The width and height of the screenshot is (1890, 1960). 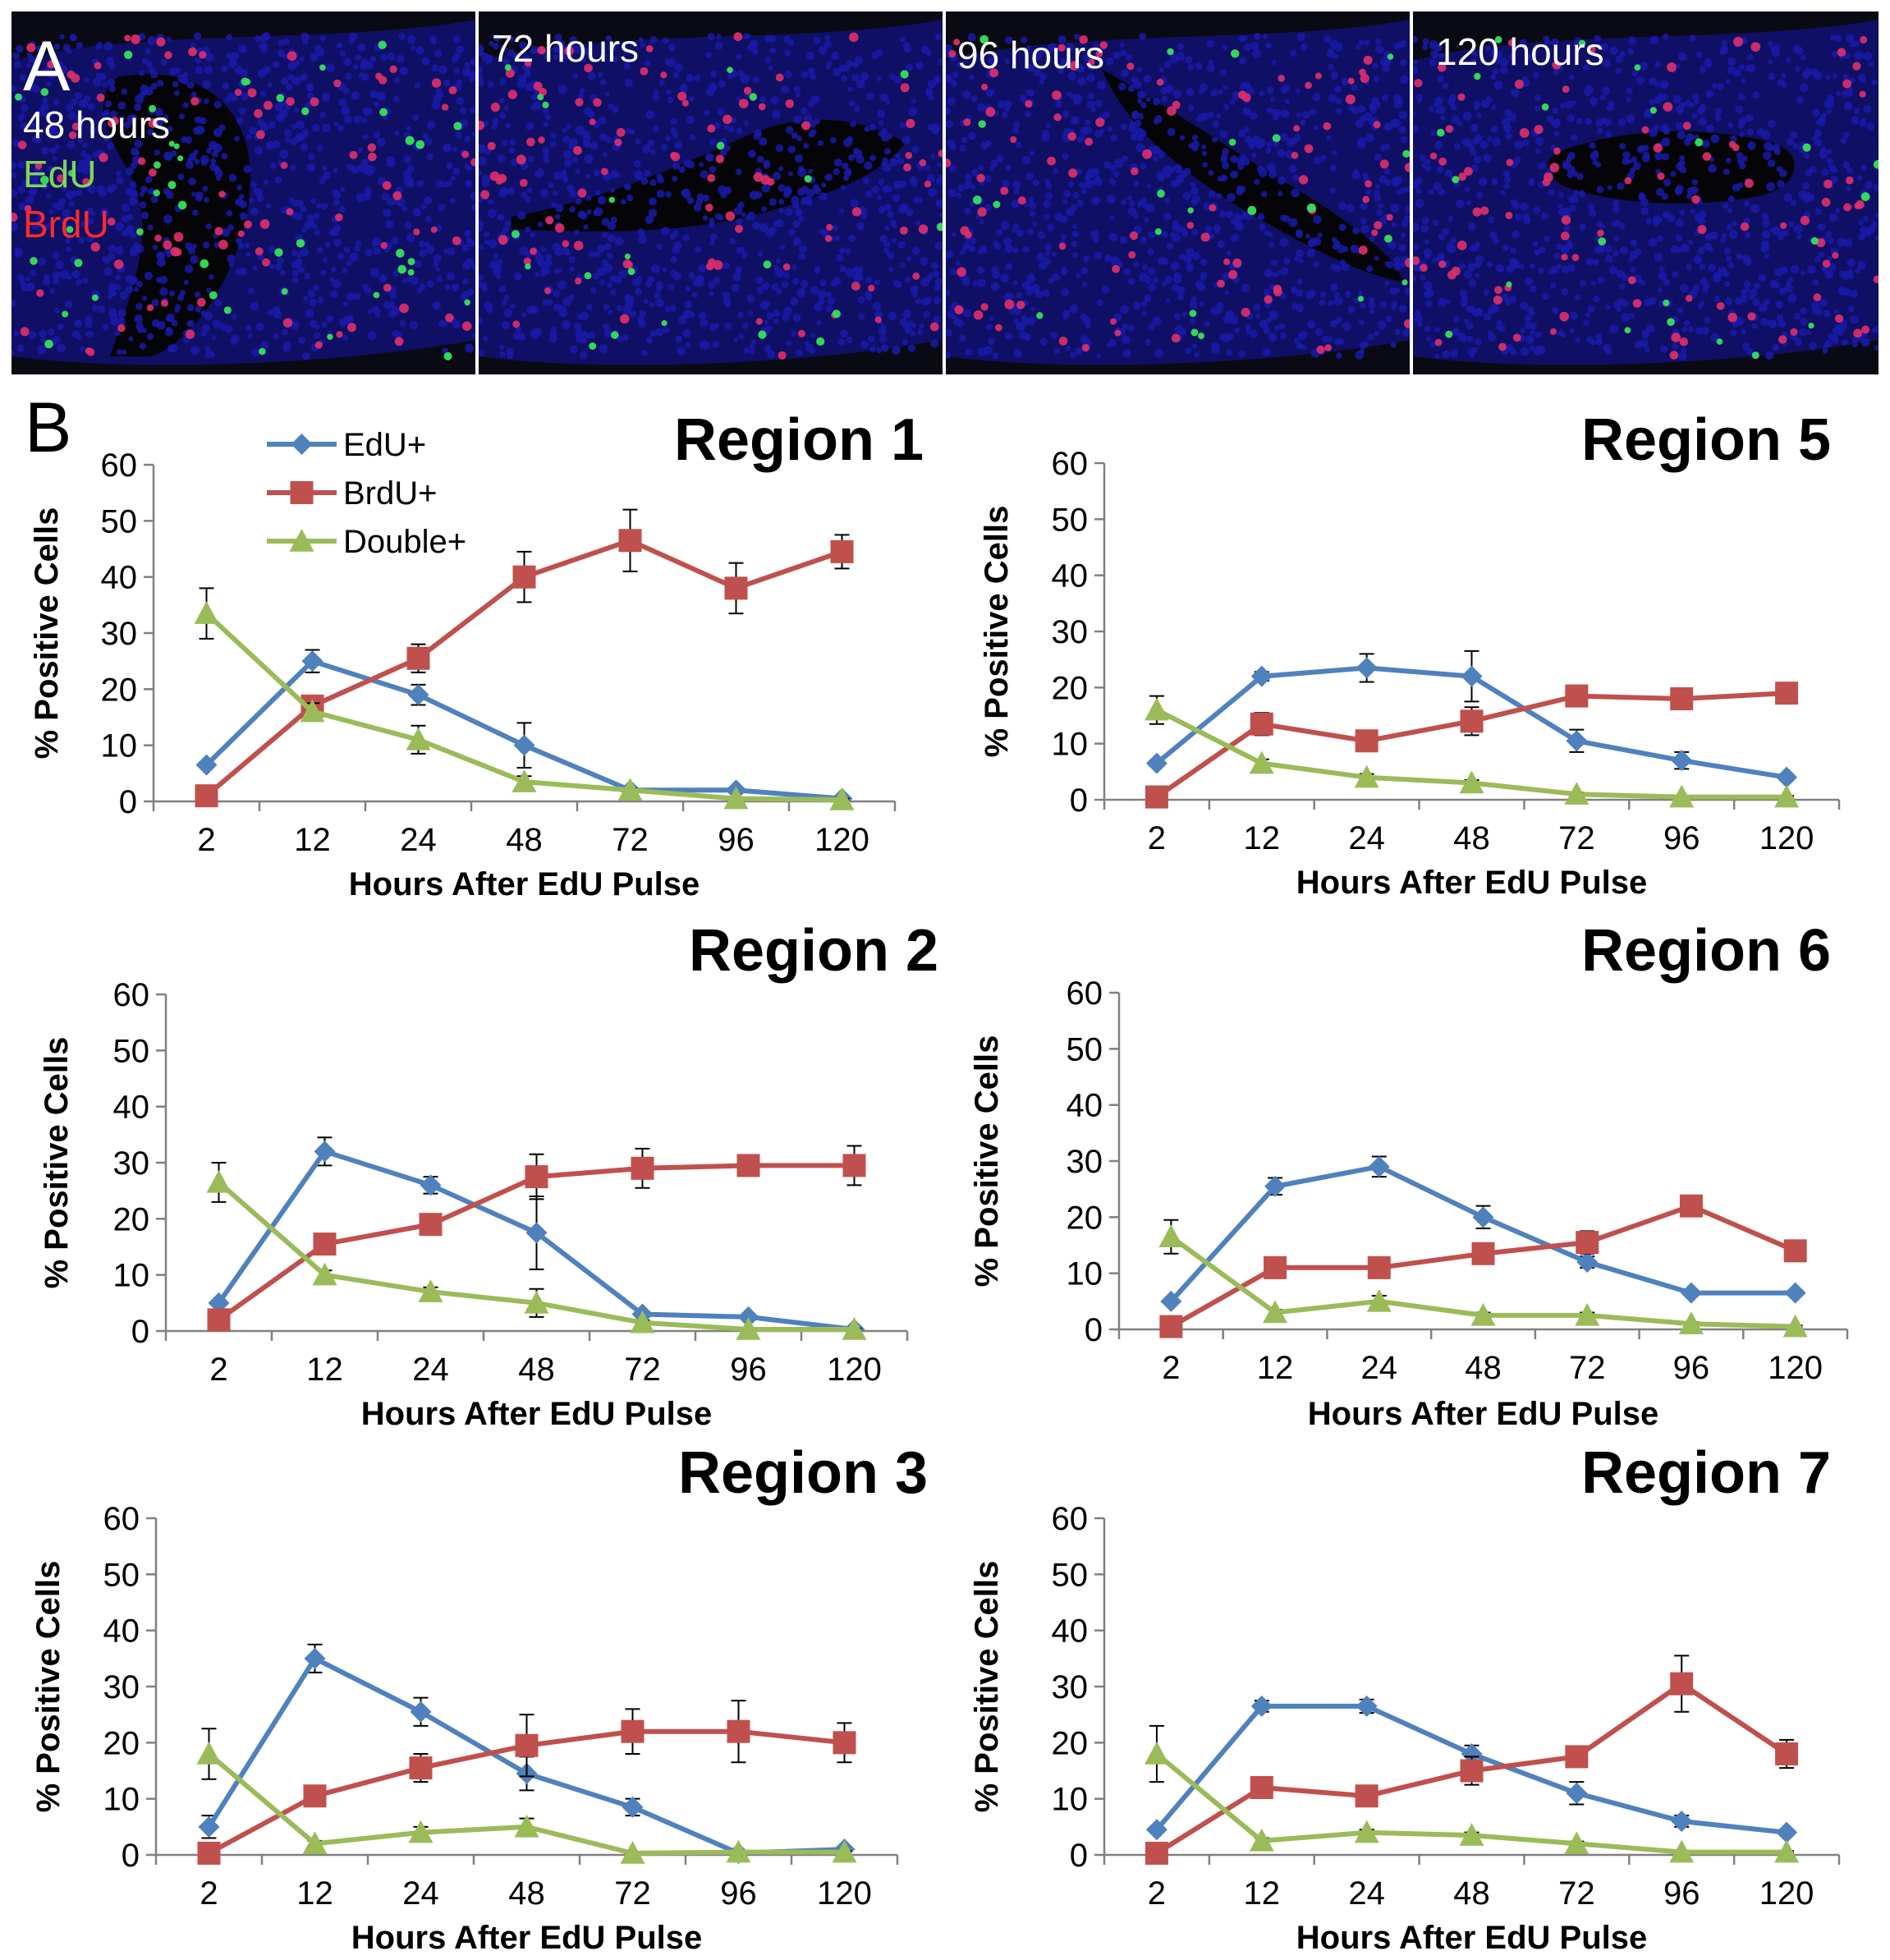 What do you see at coordinates (1085, 1218) in the screenshot?
I see `y-tick-label: 20` at bounding box center [1085, 1218].